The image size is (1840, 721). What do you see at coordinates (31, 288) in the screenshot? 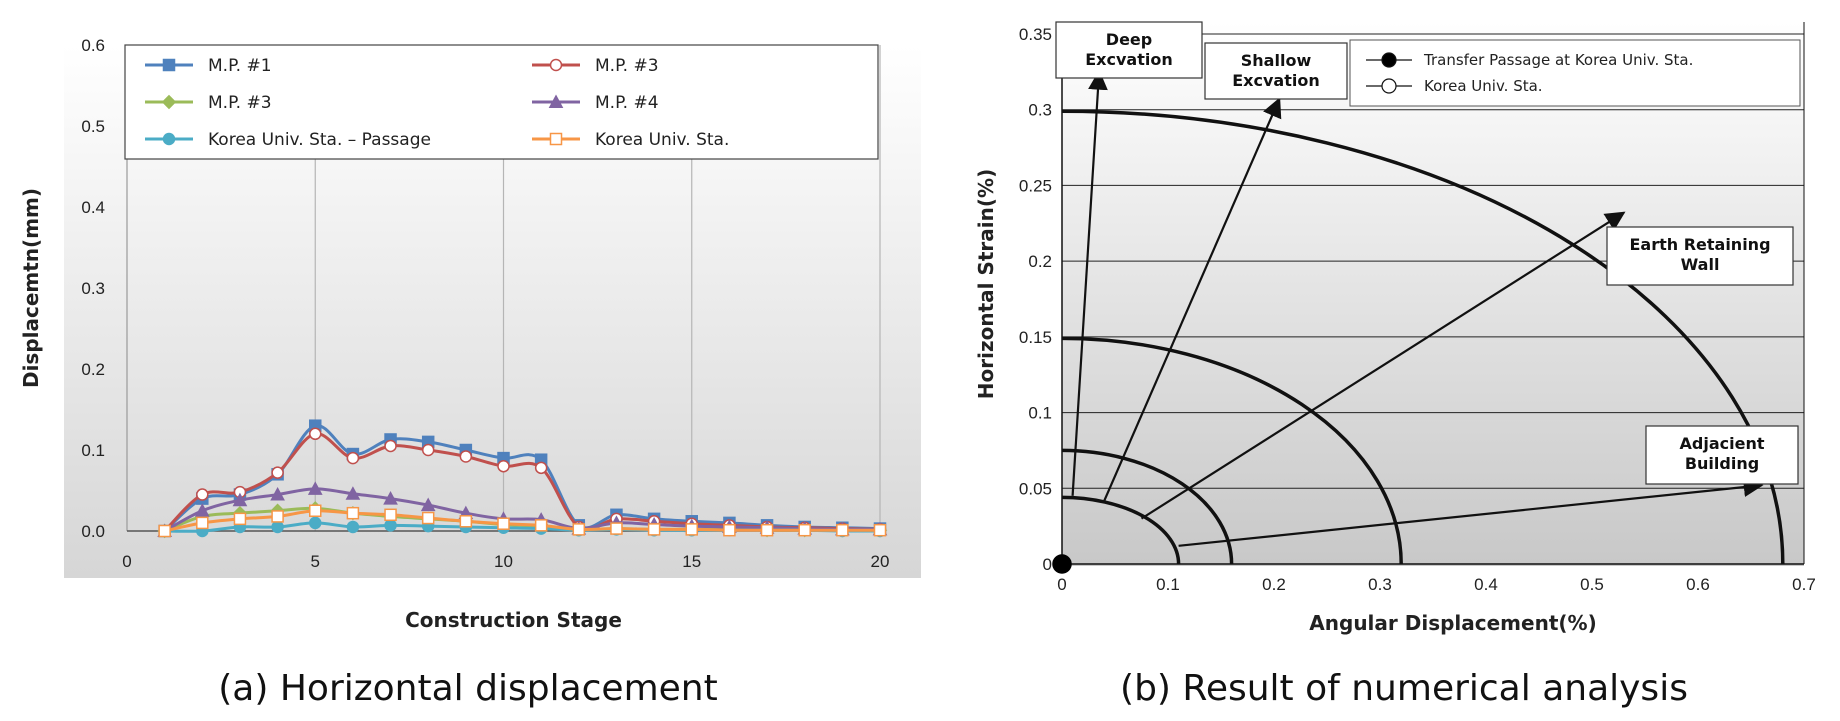
I see `chart-a-y-axis-label: Displacemtn(mm)` at bounding box center [31, 288].